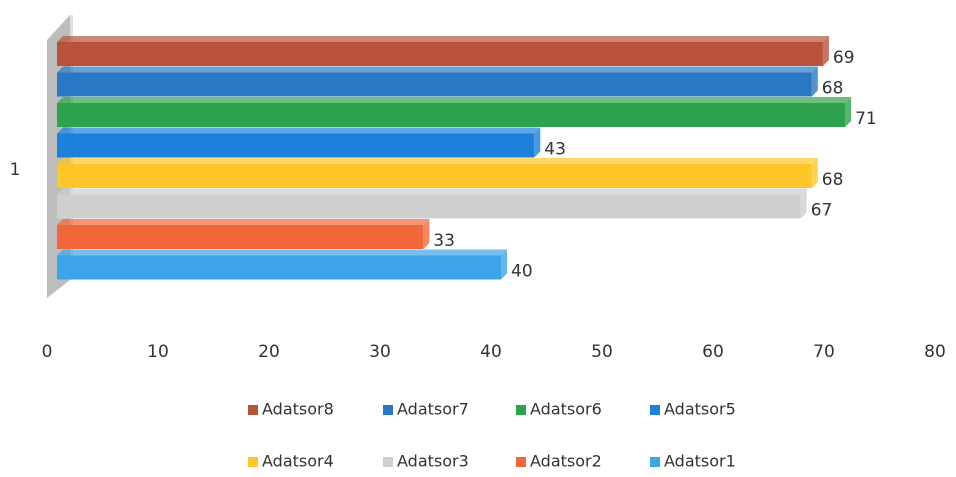 This screenshot has height=477, width=956. Describe the element at coordinates (444, 241) in the screenshot. I see `data-label: 33` at that location.